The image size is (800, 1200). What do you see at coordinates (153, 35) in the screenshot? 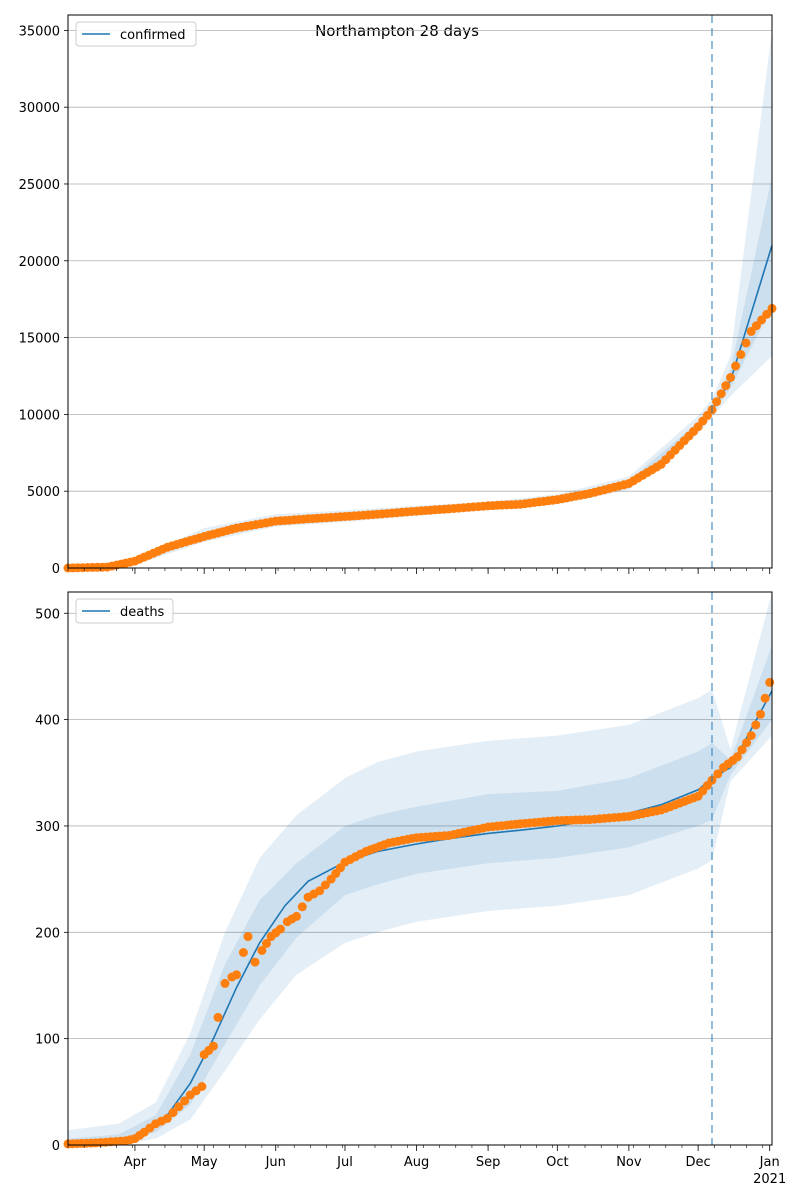
I see `legend-label: confirmed` at bounding box center [153, 35].